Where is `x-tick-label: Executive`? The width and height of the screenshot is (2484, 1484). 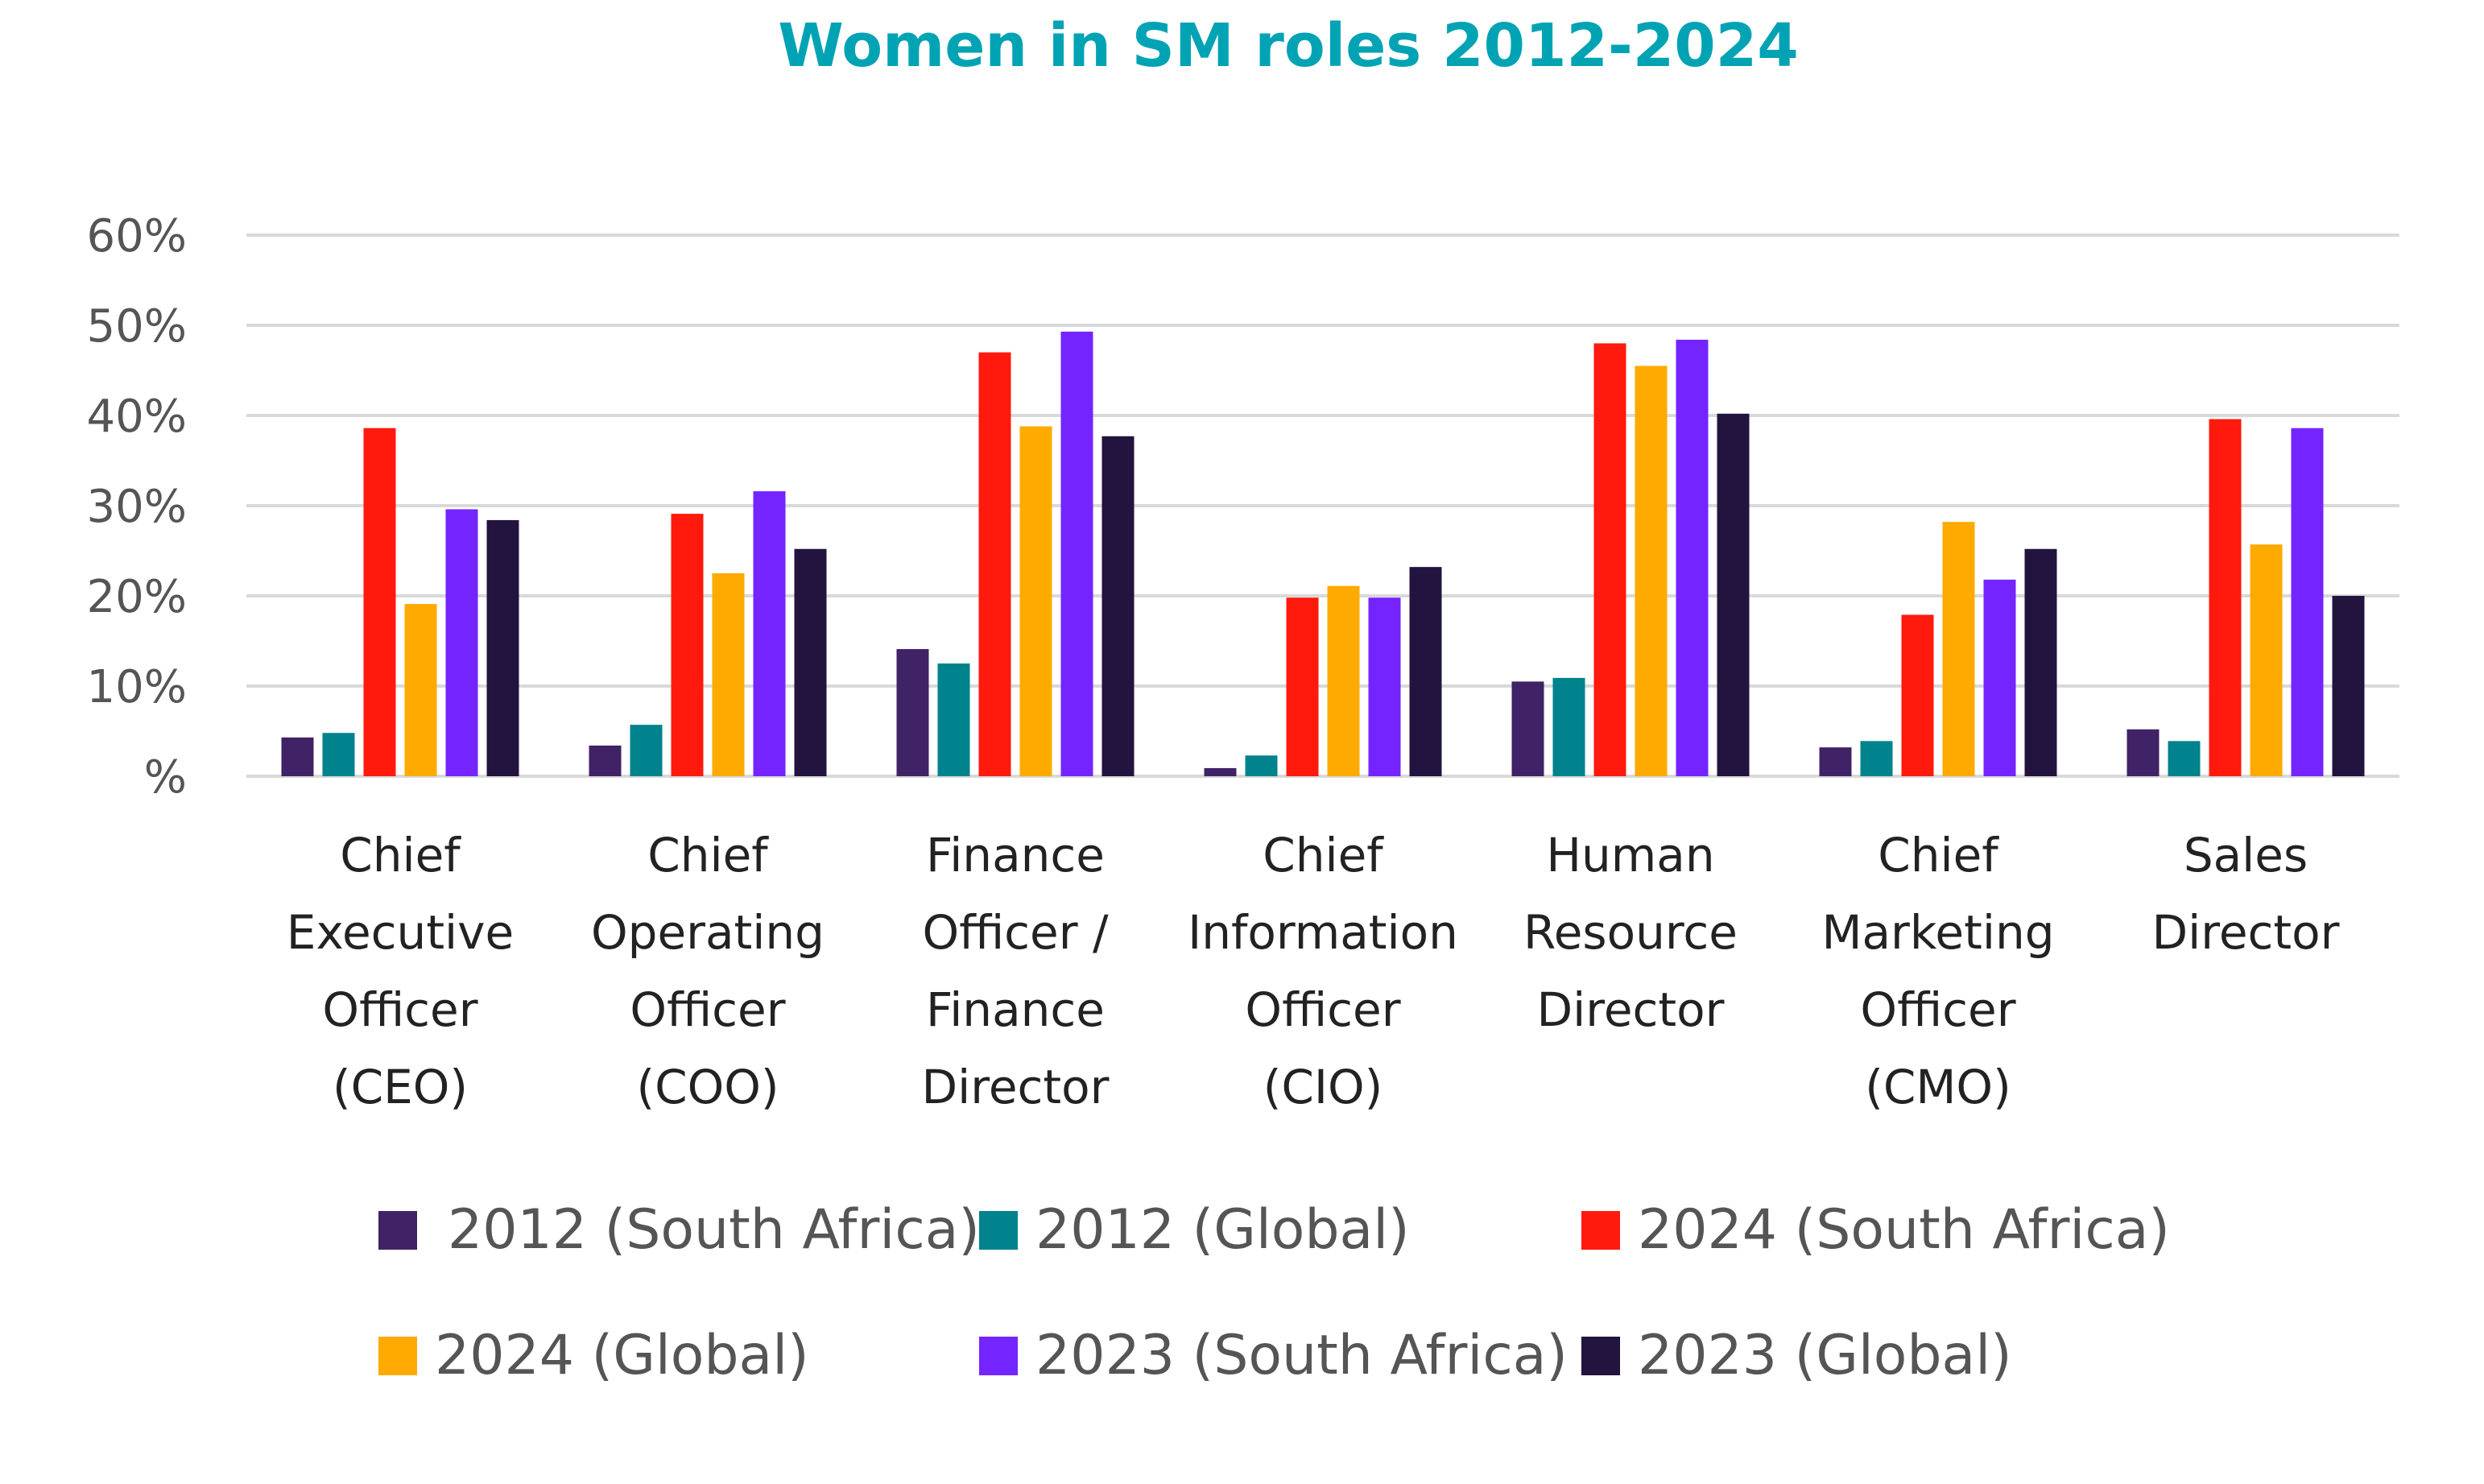
x-tick-label: Executive is located at coordinates (400, 933).